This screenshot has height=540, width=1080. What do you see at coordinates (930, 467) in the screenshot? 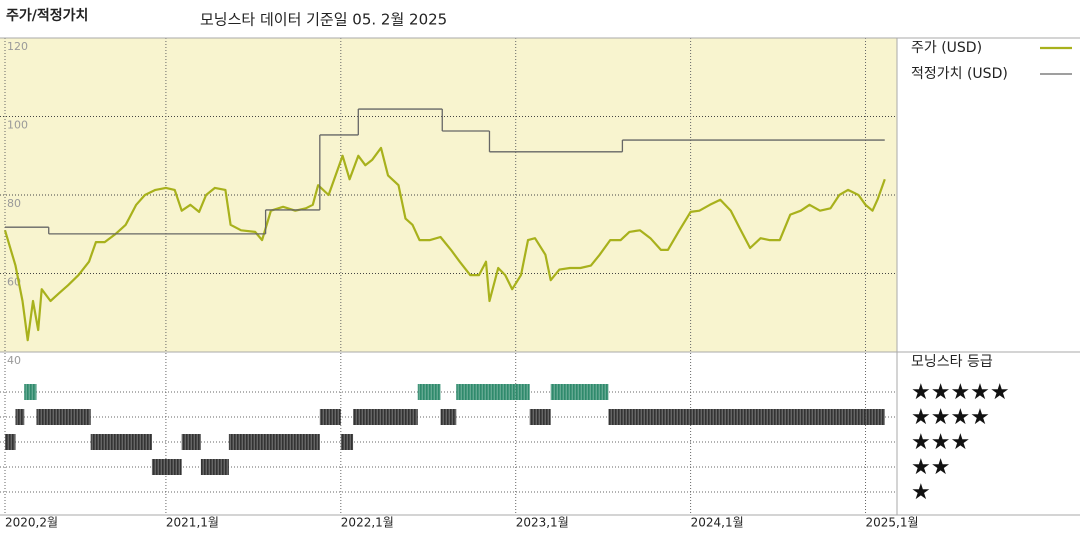
I see `rating-label: ★★` at bounding box center [930, 467].